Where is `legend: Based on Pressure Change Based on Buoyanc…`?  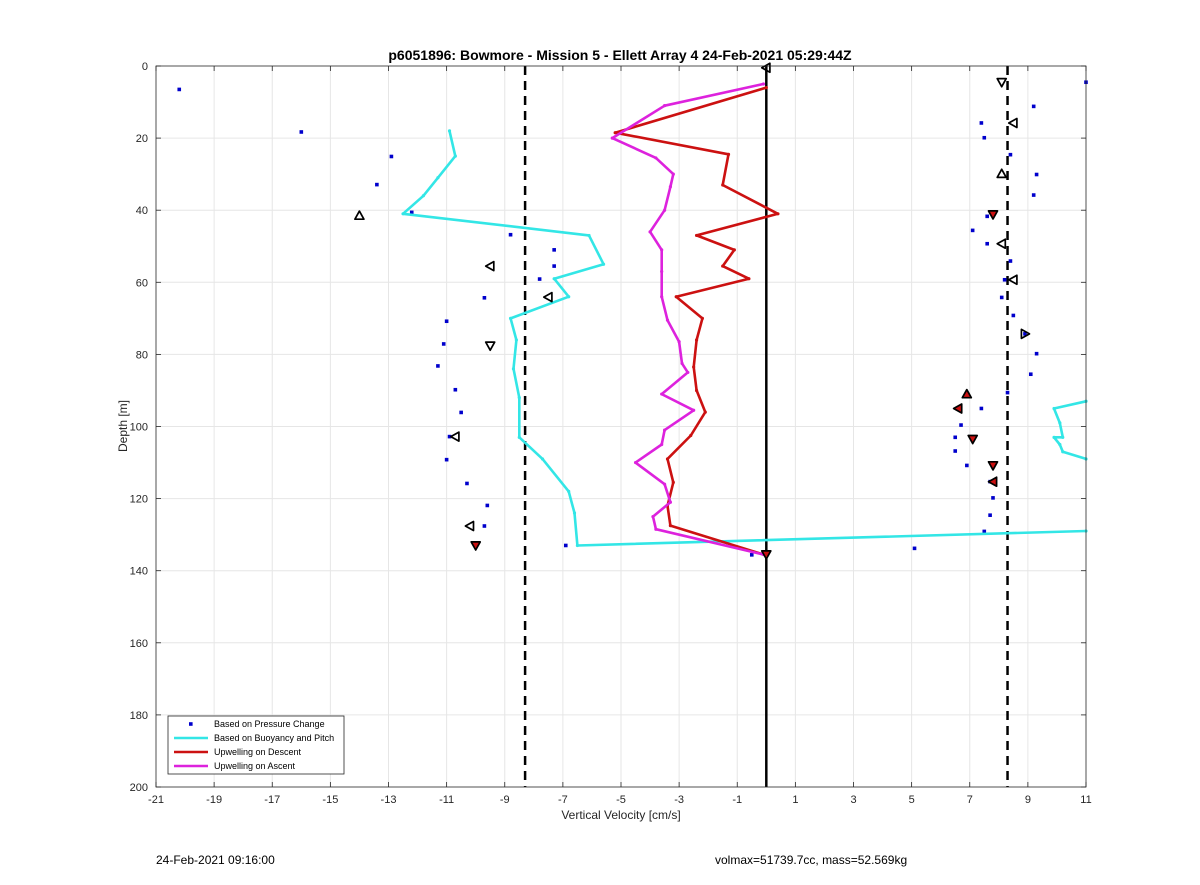
legend: Based on Pressure Change Based on Buoyanc… is located at coordinates (256, 745).